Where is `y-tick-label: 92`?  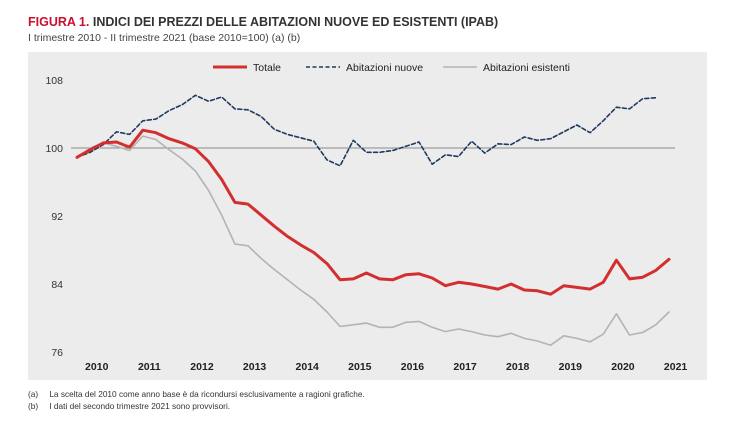 y-tick-label: 92 is located at coordinates (57, 217).